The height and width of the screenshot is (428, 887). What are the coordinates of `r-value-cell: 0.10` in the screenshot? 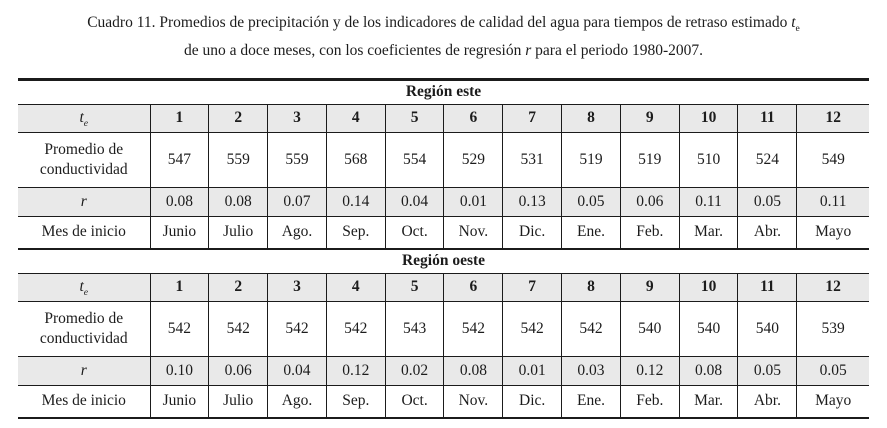 It's located at (179, 370).